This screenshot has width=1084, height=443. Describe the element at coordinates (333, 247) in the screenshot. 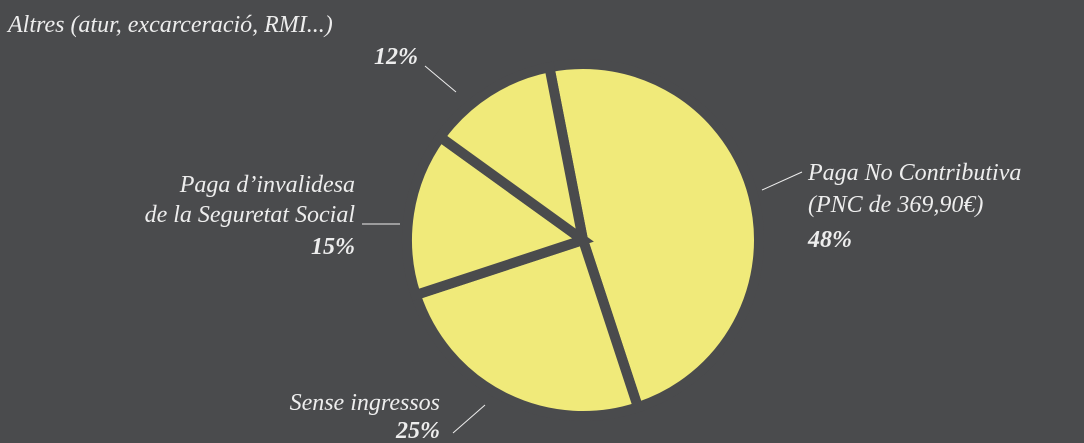

I see `slice-value-label: 15%` at that location.